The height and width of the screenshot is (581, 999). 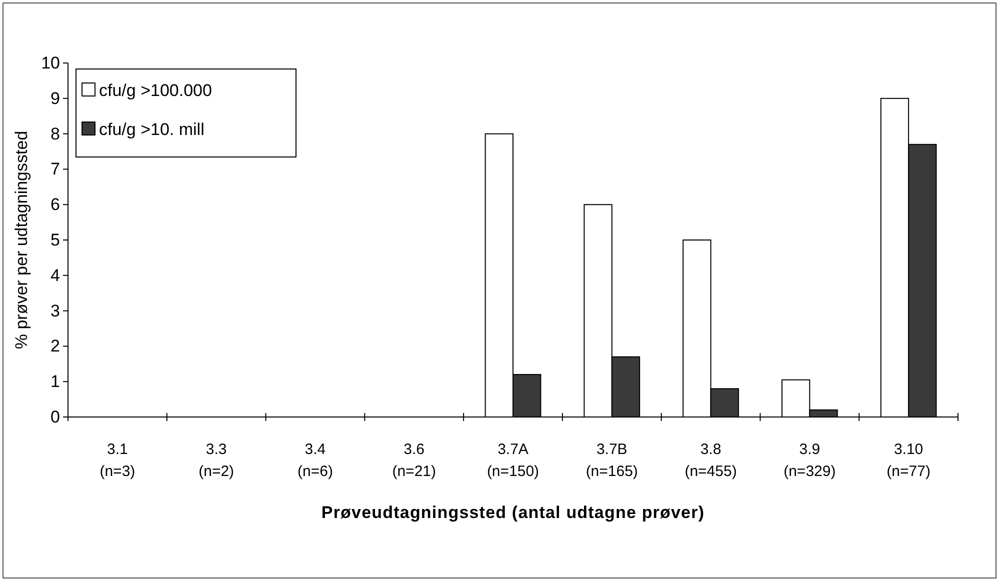 I want to click on y-axis-title: % prøver per udtagningssted, so click(x=21, y=240).